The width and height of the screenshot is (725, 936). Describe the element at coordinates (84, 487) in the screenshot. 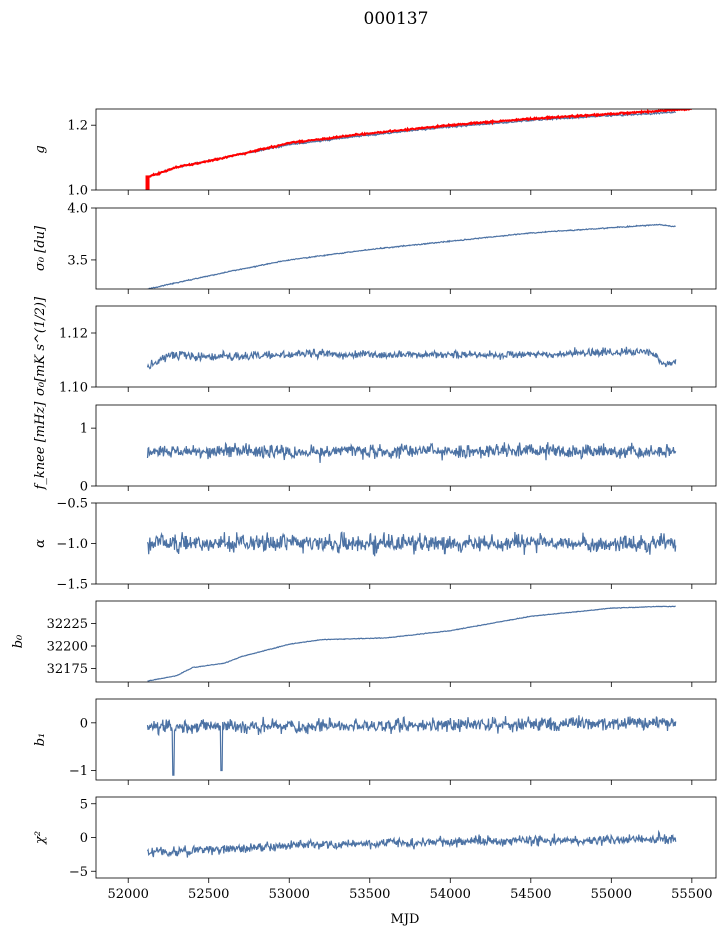

I see `y-tick-label-fknee: 0` at that location.